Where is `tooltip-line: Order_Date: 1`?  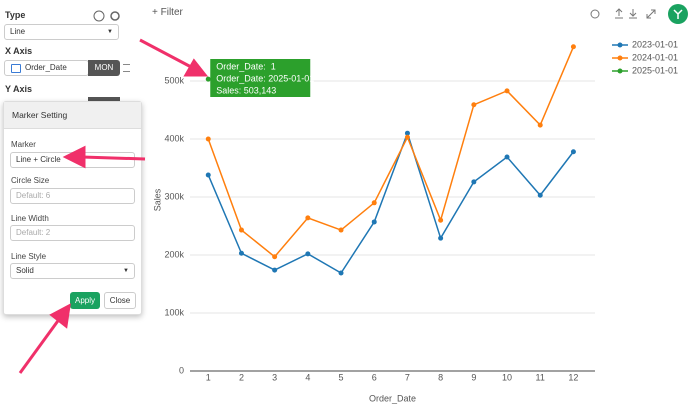 tooltip-line: Order_Date: 1 is located at coordinates (246, 66).